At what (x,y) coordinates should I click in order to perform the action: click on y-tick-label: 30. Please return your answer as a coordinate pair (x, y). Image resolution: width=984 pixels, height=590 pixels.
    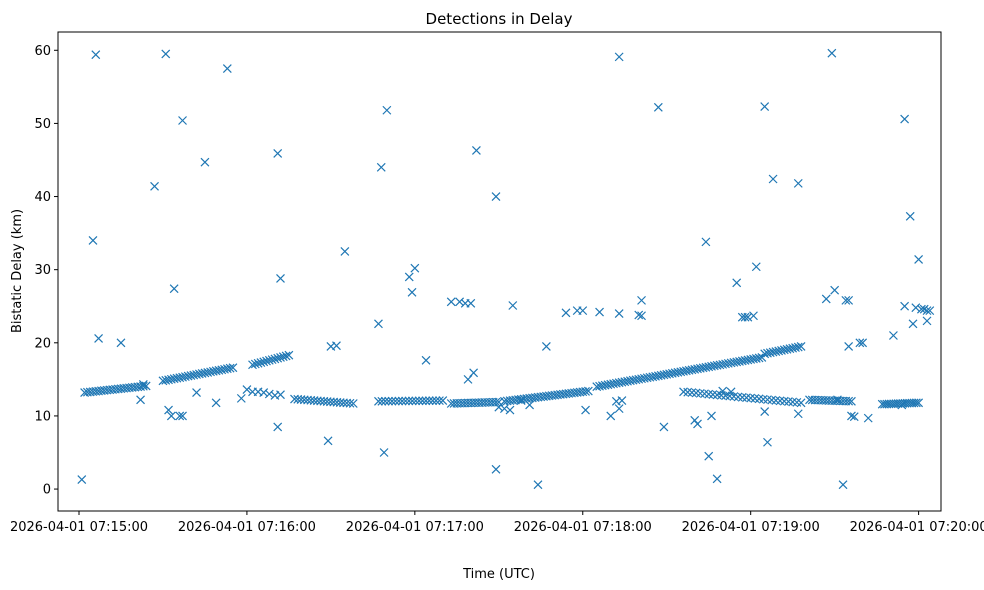
    Looking at the image, I should click on (42, 270).